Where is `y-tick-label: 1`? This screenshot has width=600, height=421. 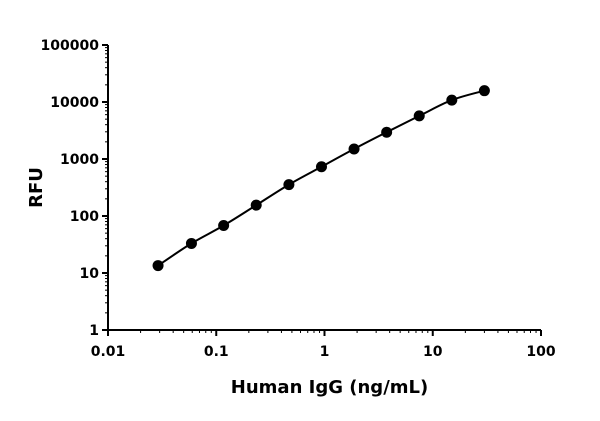
y-tick-label: 1 is located at coordinates (94, 331).